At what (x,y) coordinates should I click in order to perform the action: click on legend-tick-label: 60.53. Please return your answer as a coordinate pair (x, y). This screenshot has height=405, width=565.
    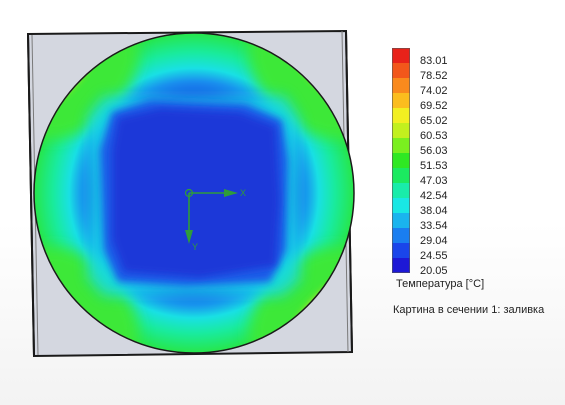
    Looking at the image, I should click on (434, 136).